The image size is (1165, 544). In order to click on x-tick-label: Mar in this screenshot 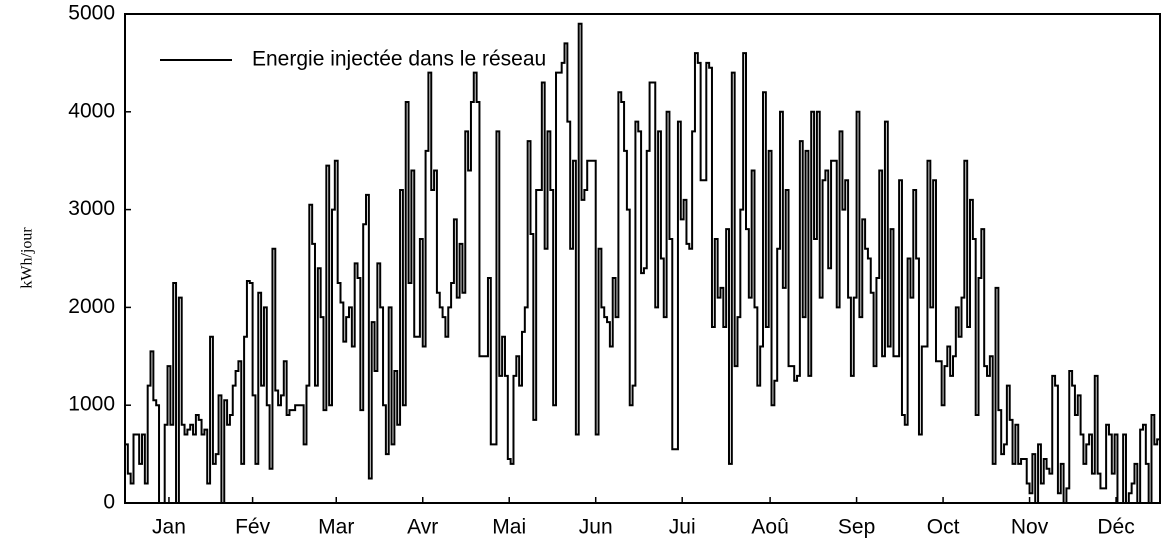, I will do `click(336, 527)`.